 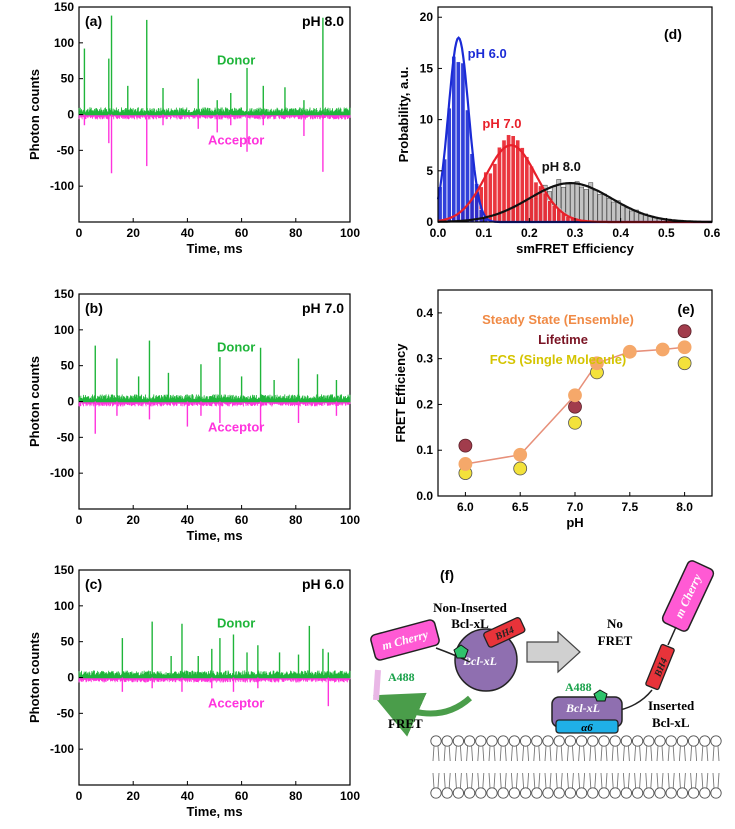 What do you see at coordinates (134, 796) in the screenshot?
I see `x-tick-label: 20` at bounding box center [134, 796].